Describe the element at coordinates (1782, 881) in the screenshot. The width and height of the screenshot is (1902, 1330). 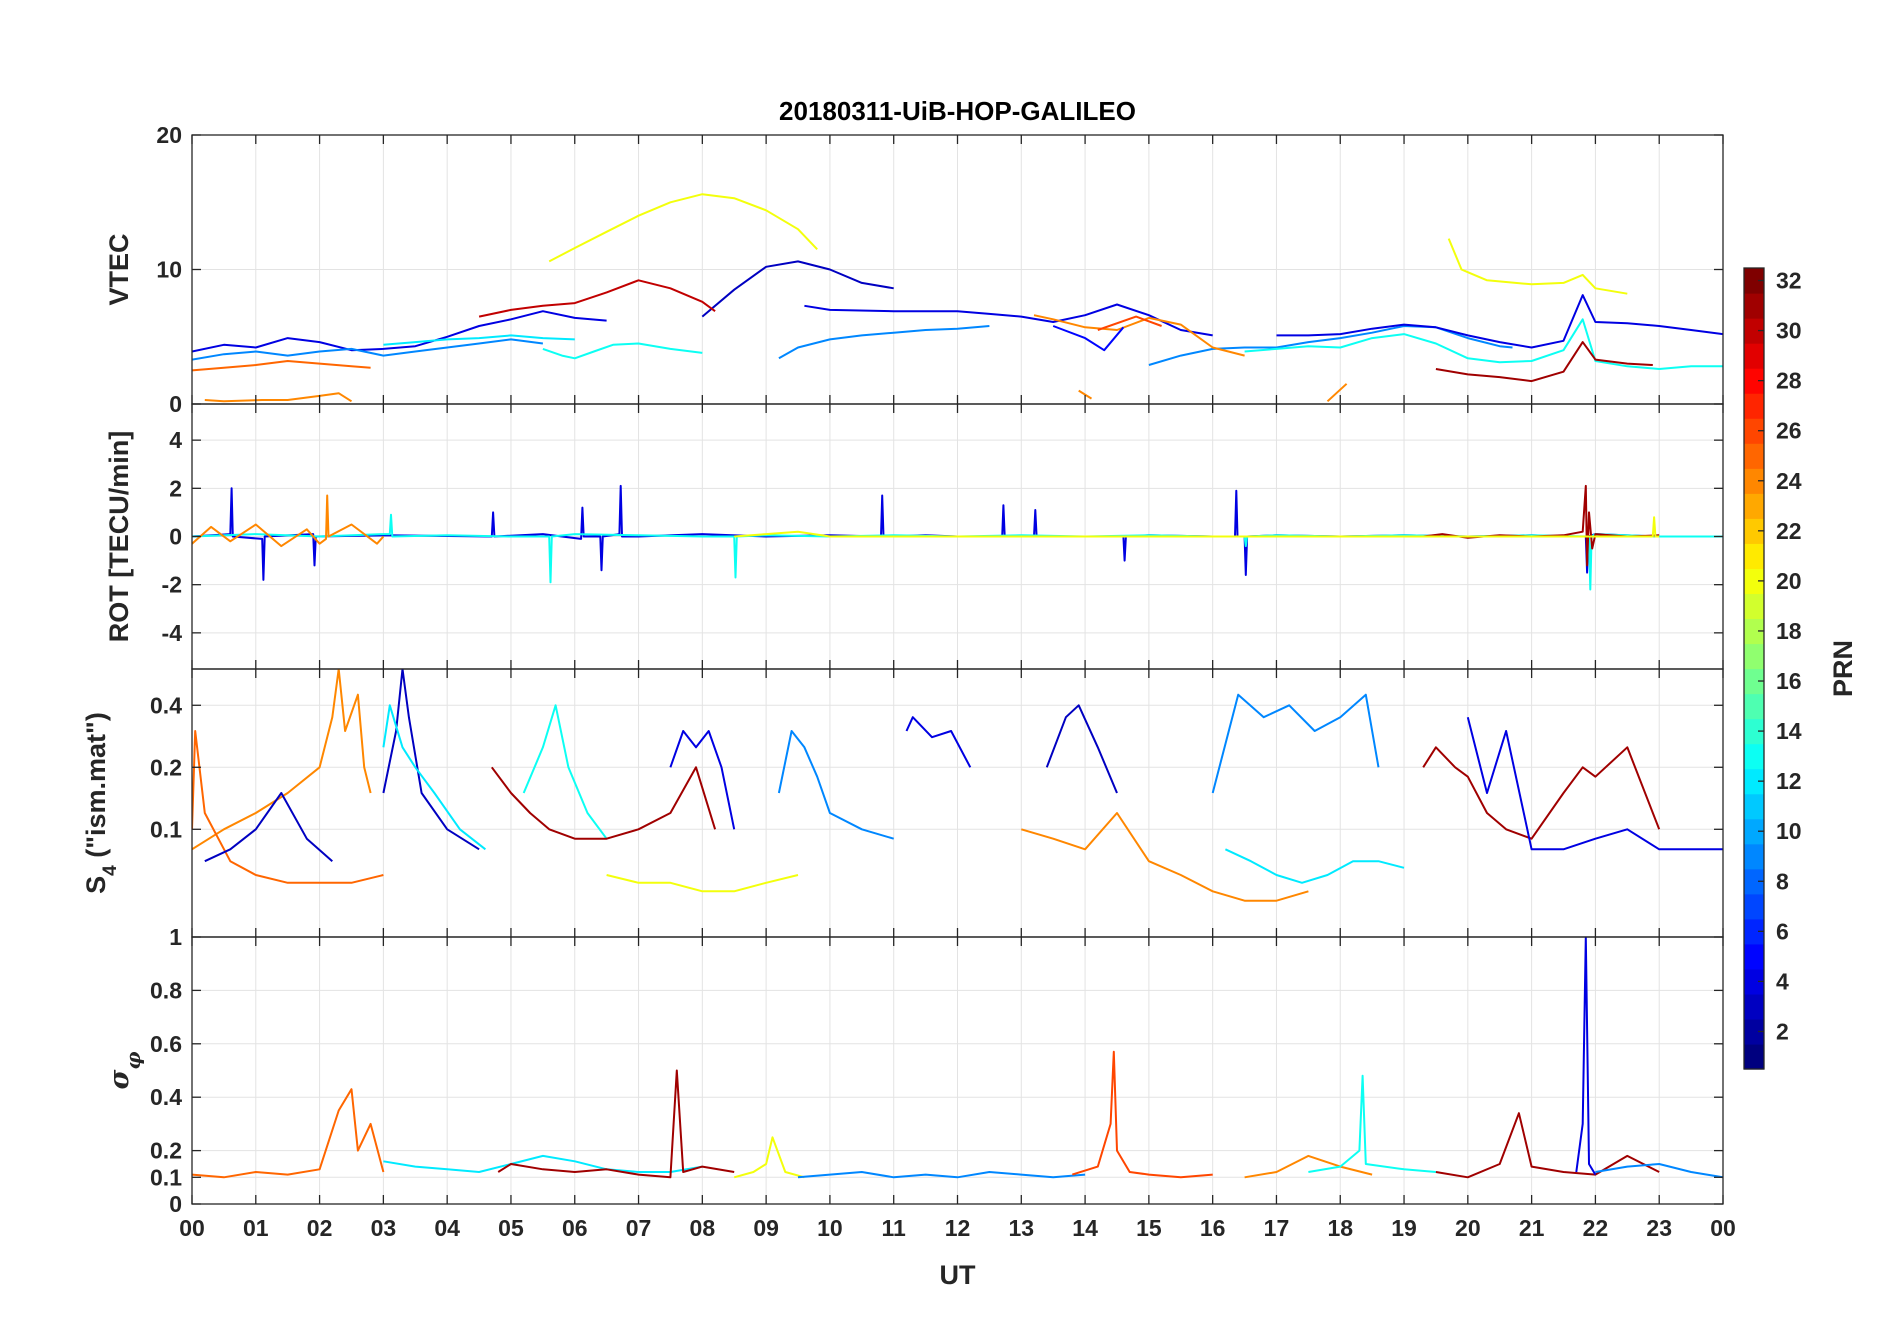
I see `colorbar-tick-label: 8` at that location.